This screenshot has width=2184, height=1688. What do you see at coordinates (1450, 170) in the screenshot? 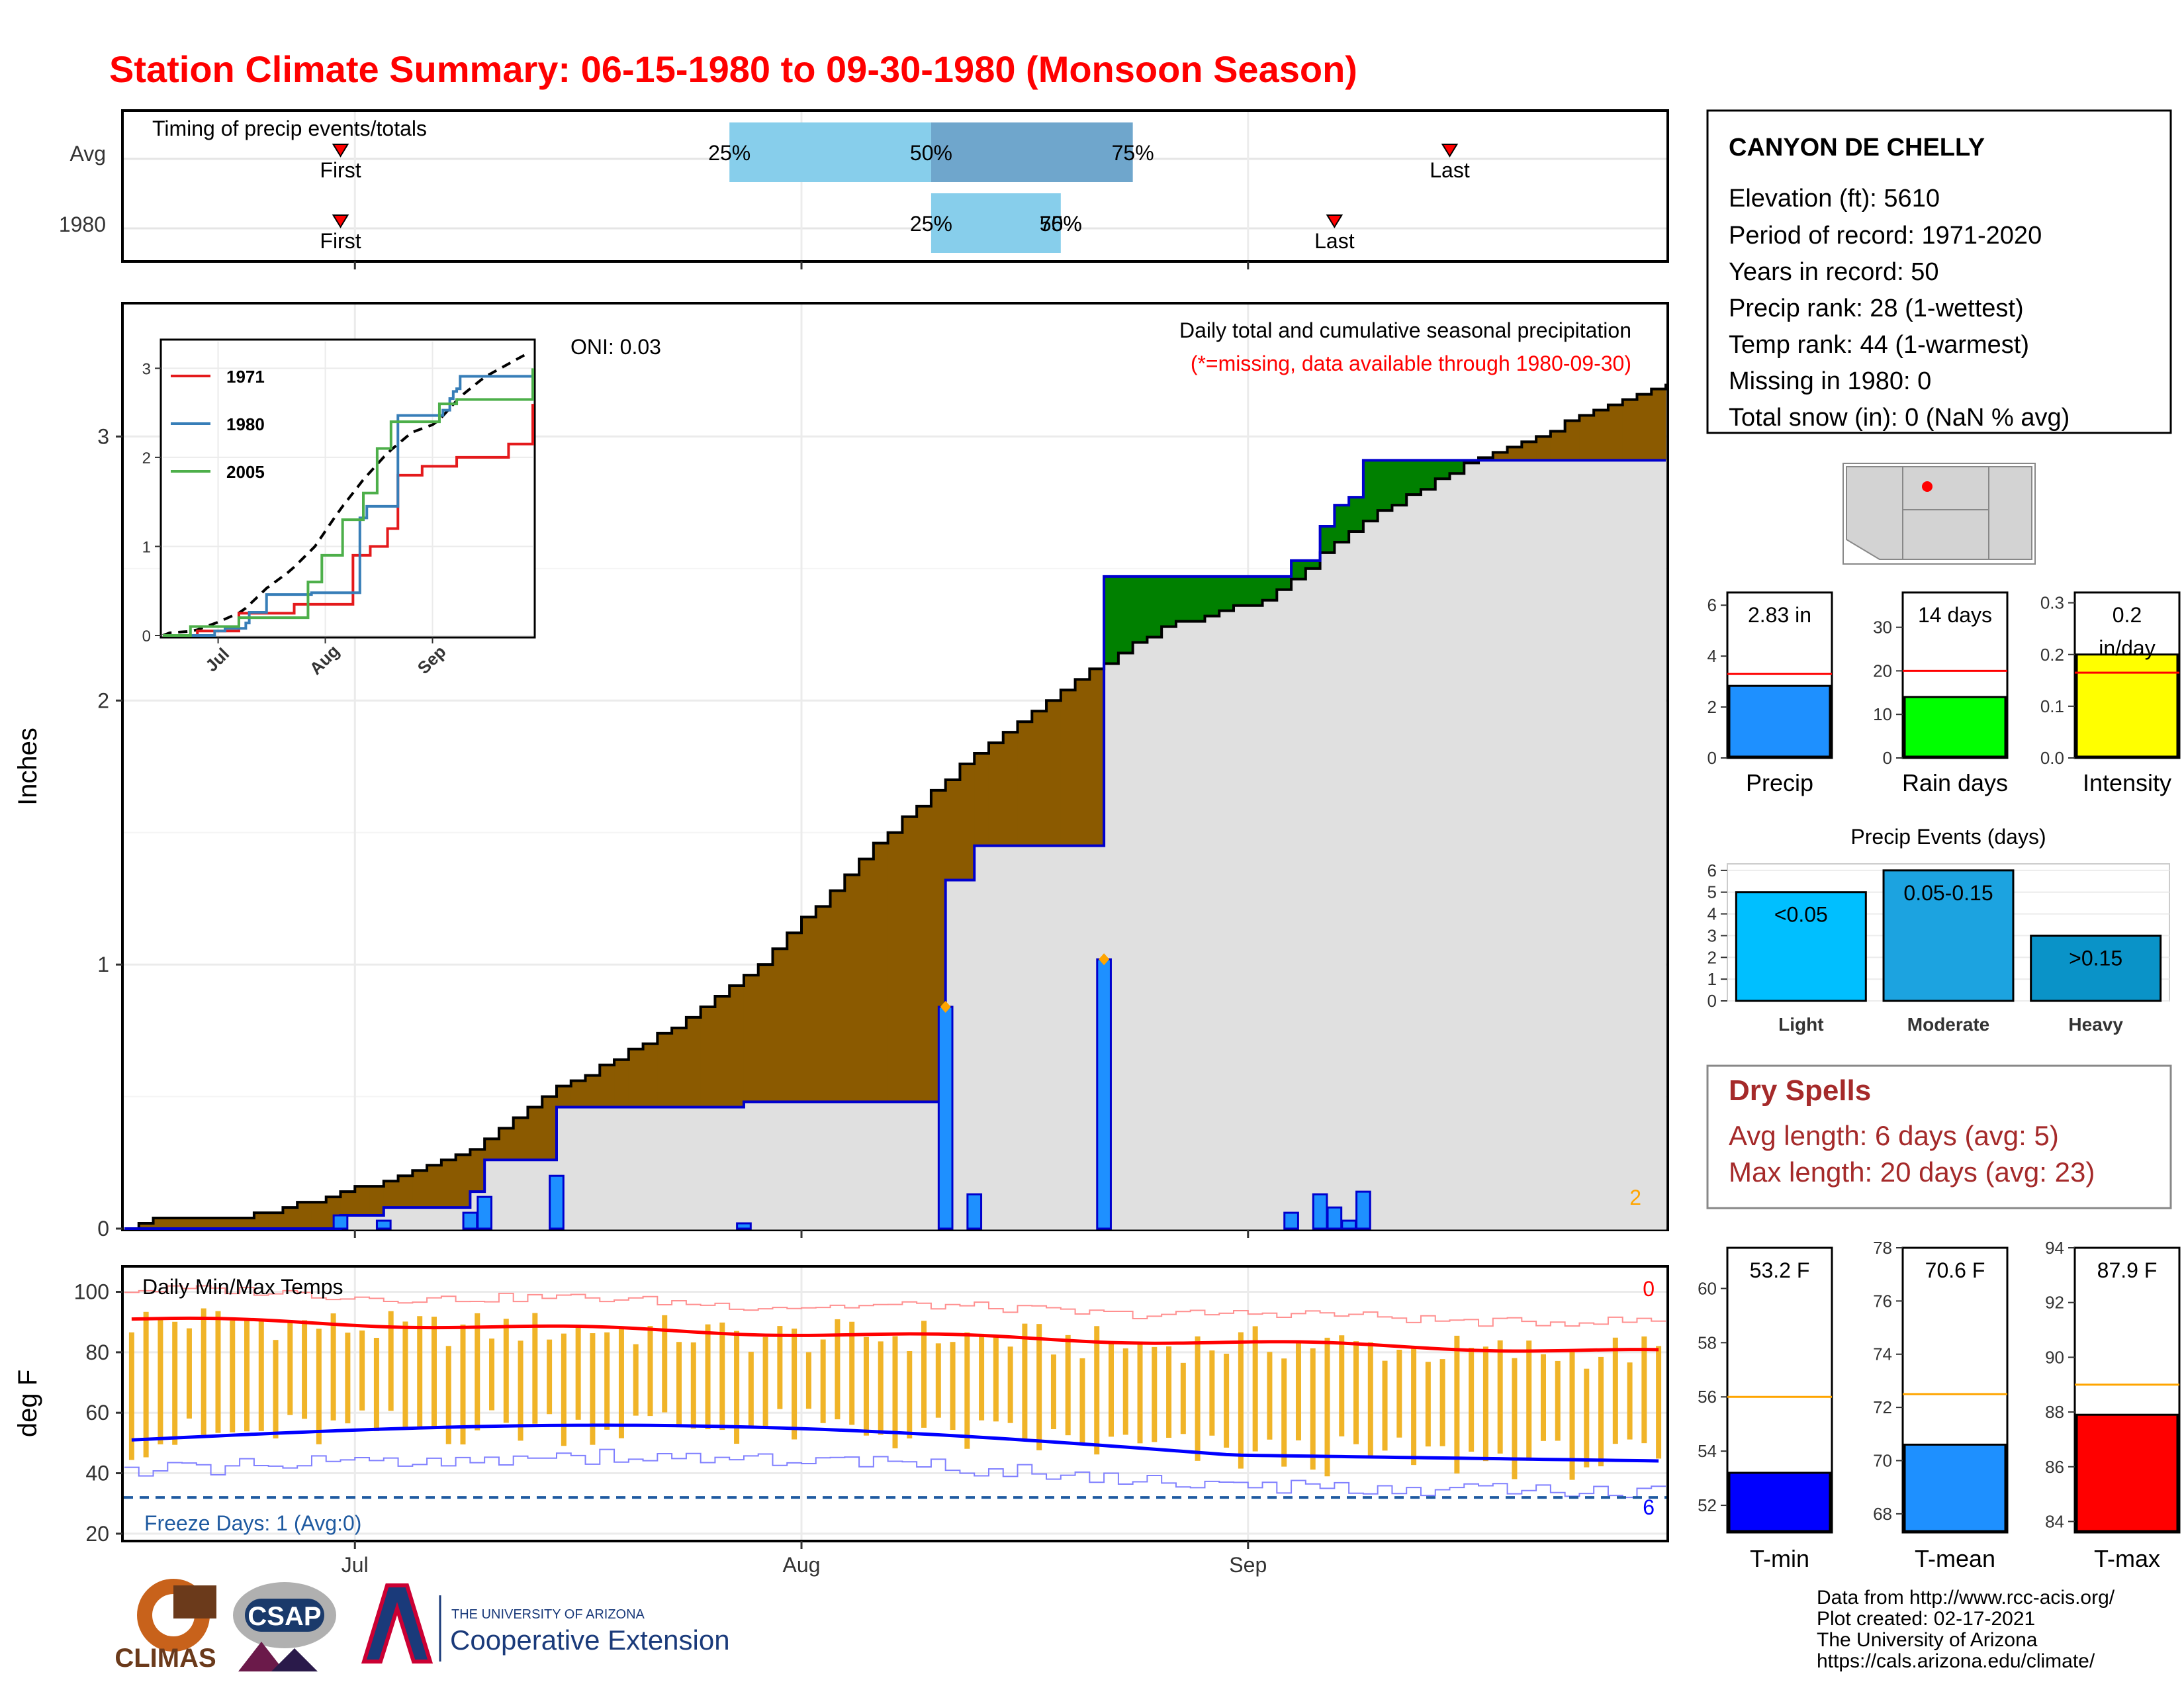
I see `timing-avg-last-label: Last` at bounding box center [1450, 170].